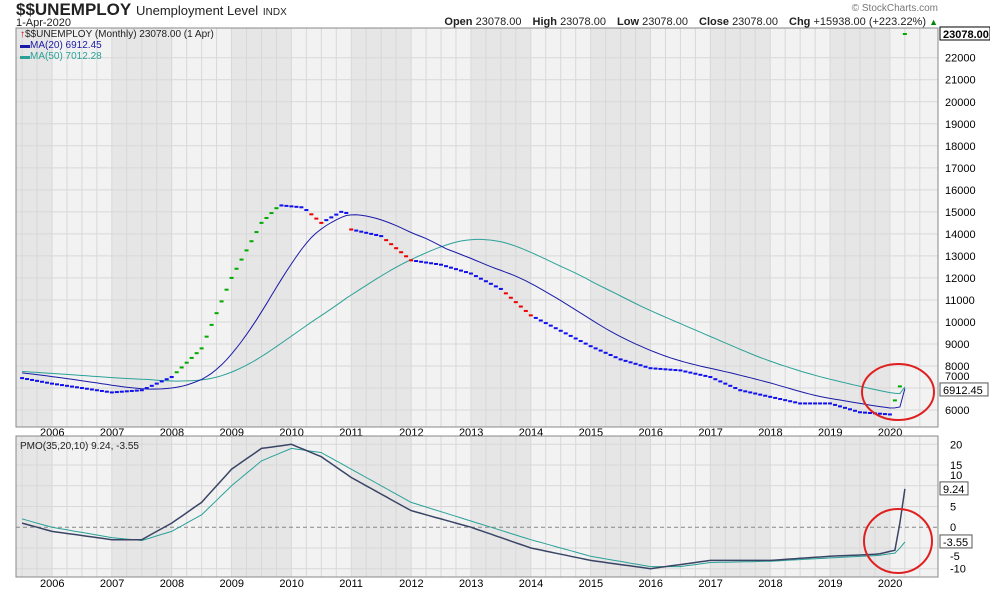  What do you see at coordinates (628, 22) in the screenshot?
I see `low-label: Low` at bounding box center [628, 22].